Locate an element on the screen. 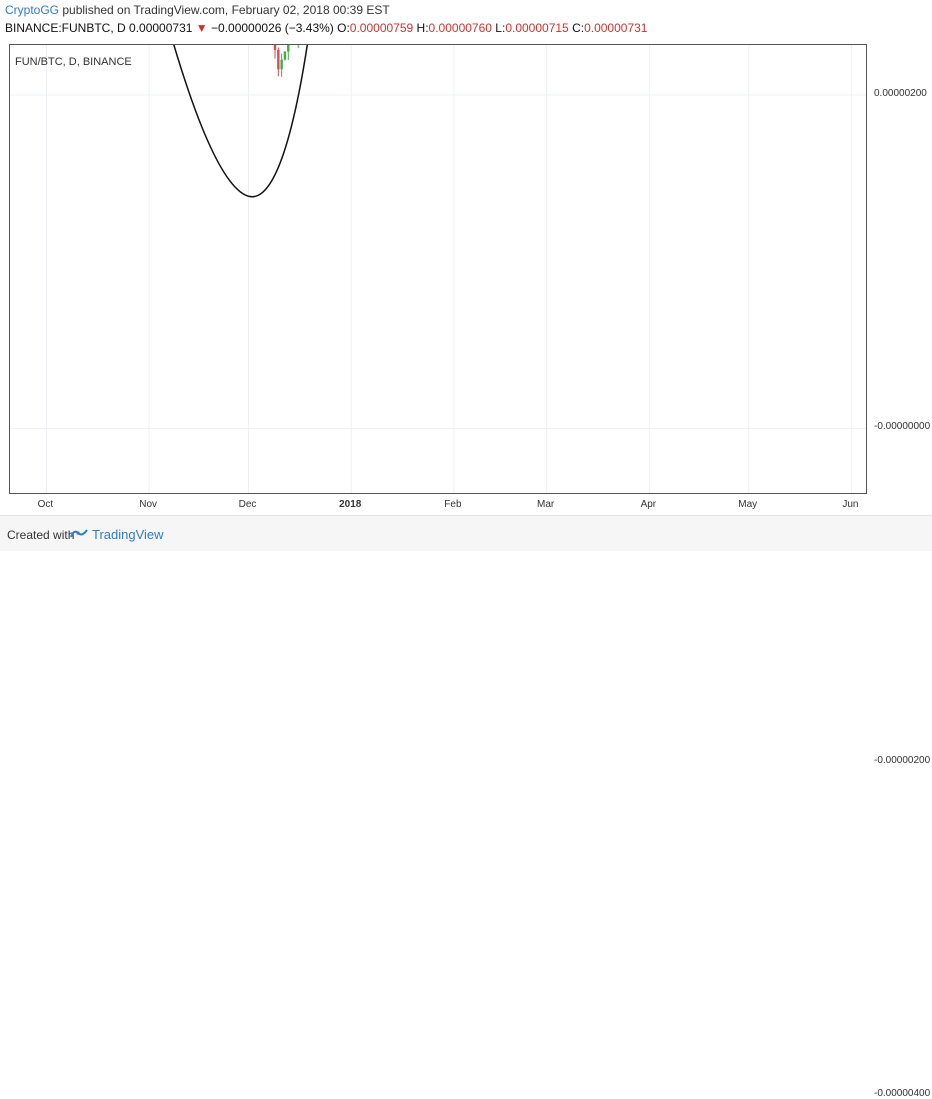 This screenshot has width=932, height=1099. high-label: H: is located at coordinates (422, 28).